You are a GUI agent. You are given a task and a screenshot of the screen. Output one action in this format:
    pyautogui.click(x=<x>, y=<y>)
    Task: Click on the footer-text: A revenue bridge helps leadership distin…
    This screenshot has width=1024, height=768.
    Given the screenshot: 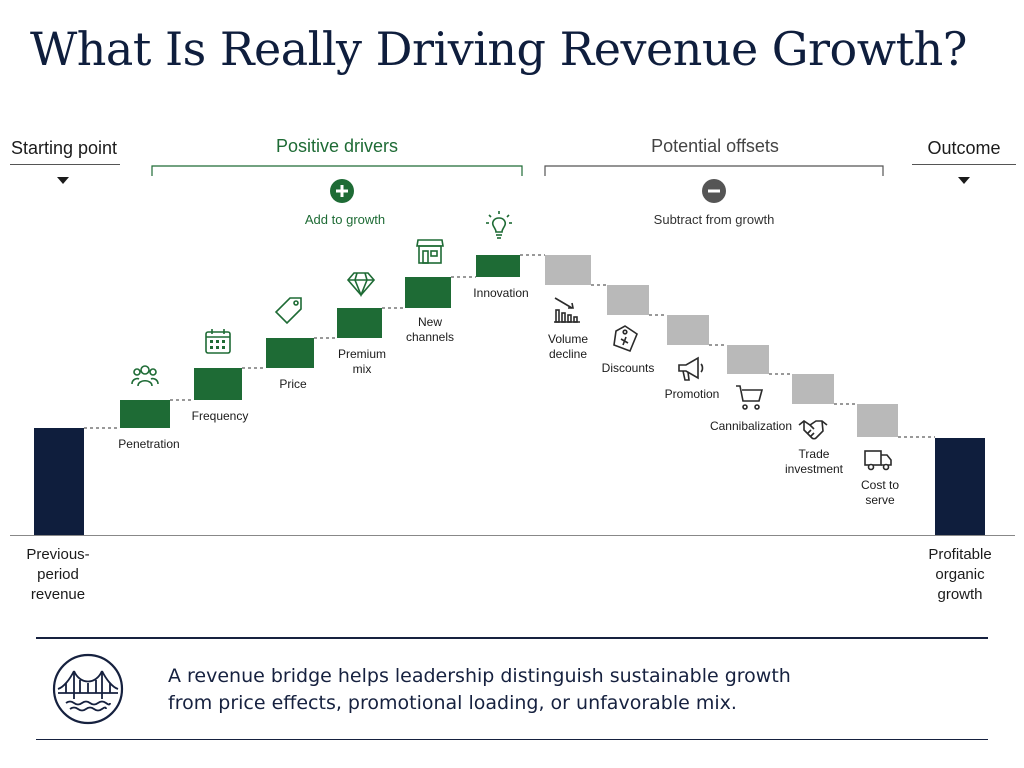 What is the action you would take?
    pyautogui.click(x=479, y=690)
    